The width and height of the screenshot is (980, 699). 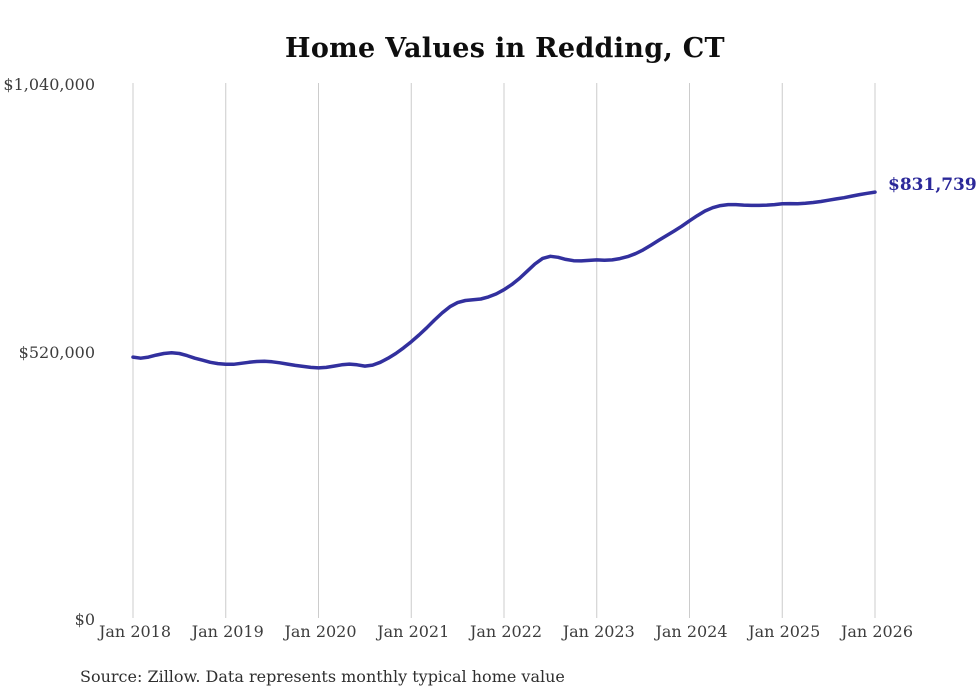 What do you see at coordinates (691, 631) in the screenshot?
I see `x-tick-label: Jan 2024` at bounding box center [691, 631].